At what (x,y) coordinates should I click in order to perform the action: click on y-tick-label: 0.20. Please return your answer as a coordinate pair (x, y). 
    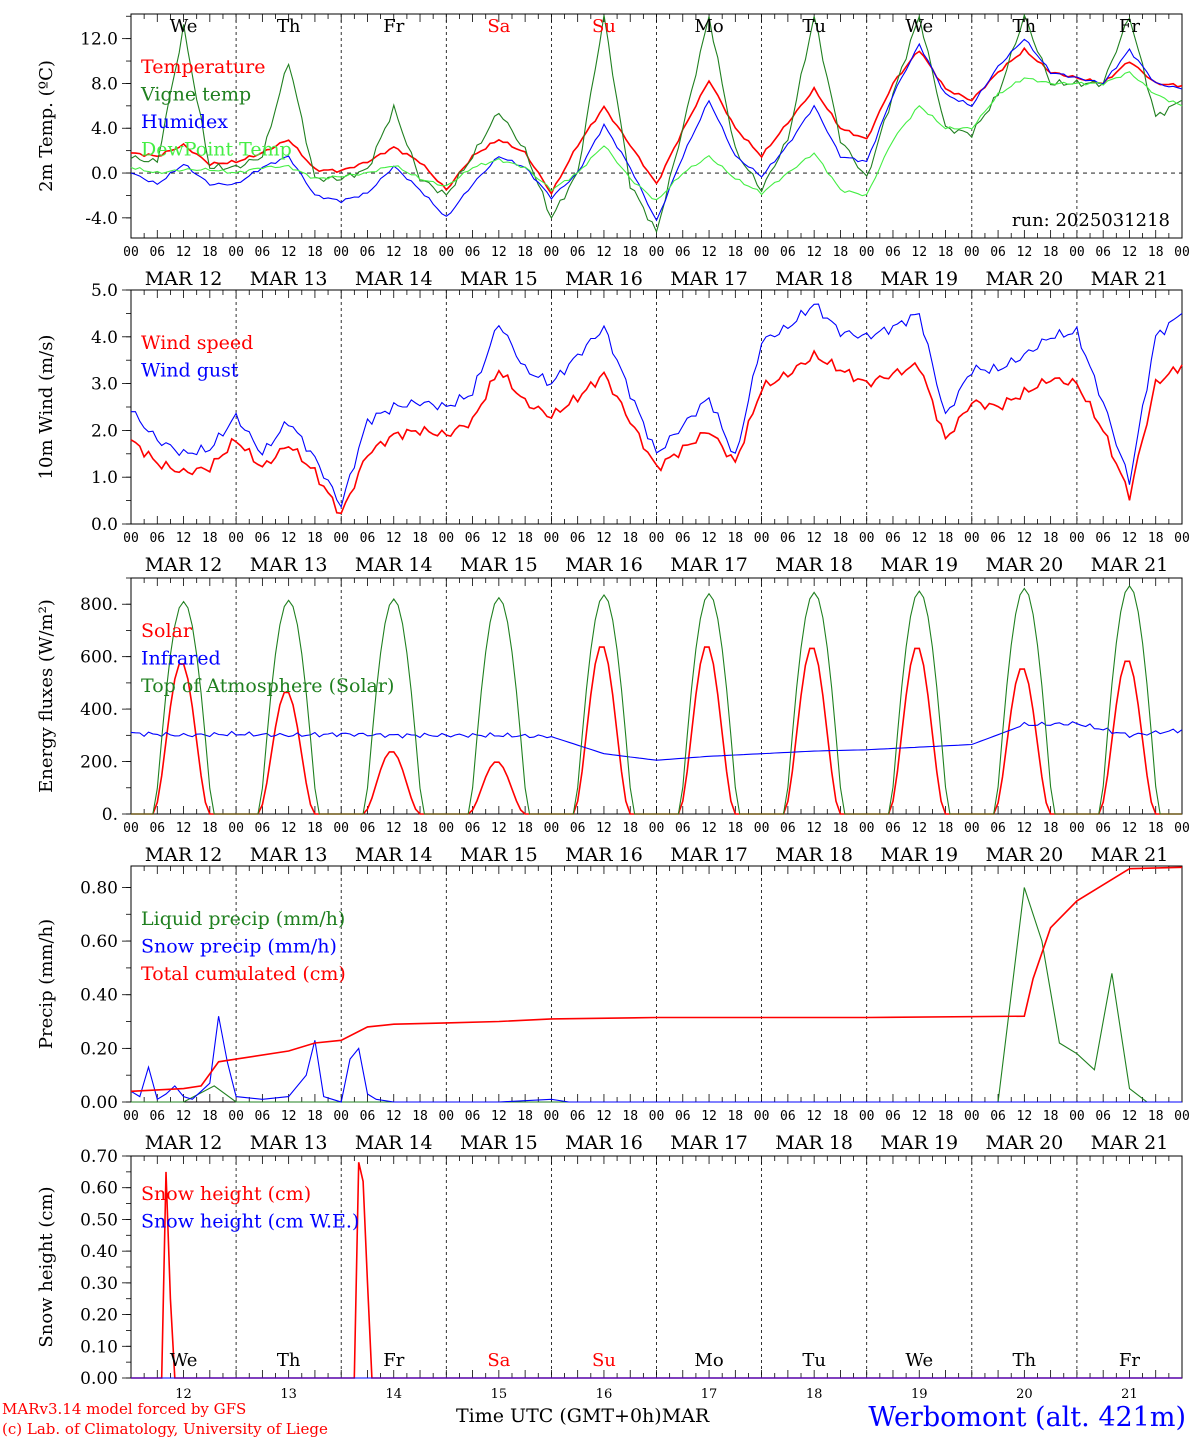
    Looking at the image, I should click on (99, 1316).